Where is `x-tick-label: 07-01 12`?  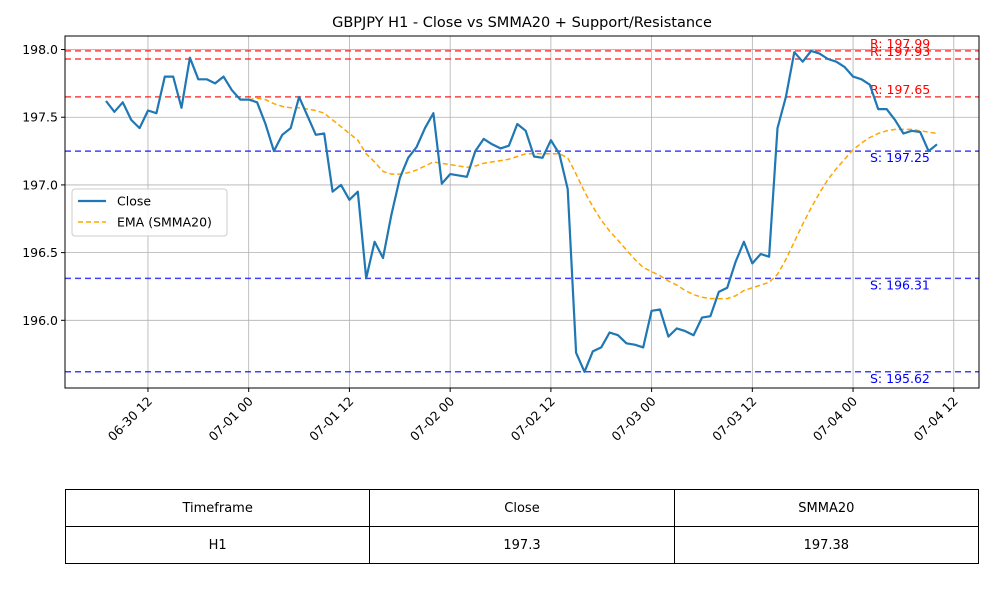 x-tick-label: 07-01 12 is located at coordinates (331, 419).